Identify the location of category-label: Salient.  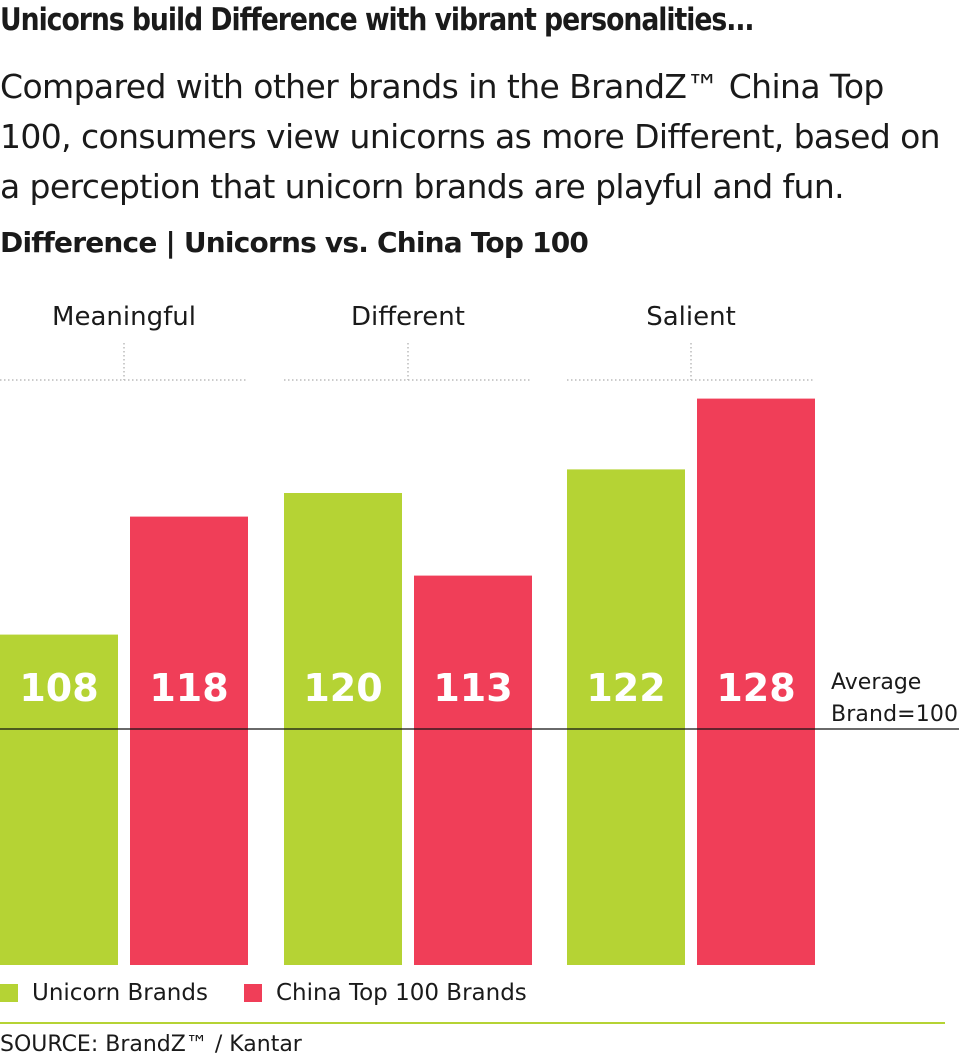
(691, 317).